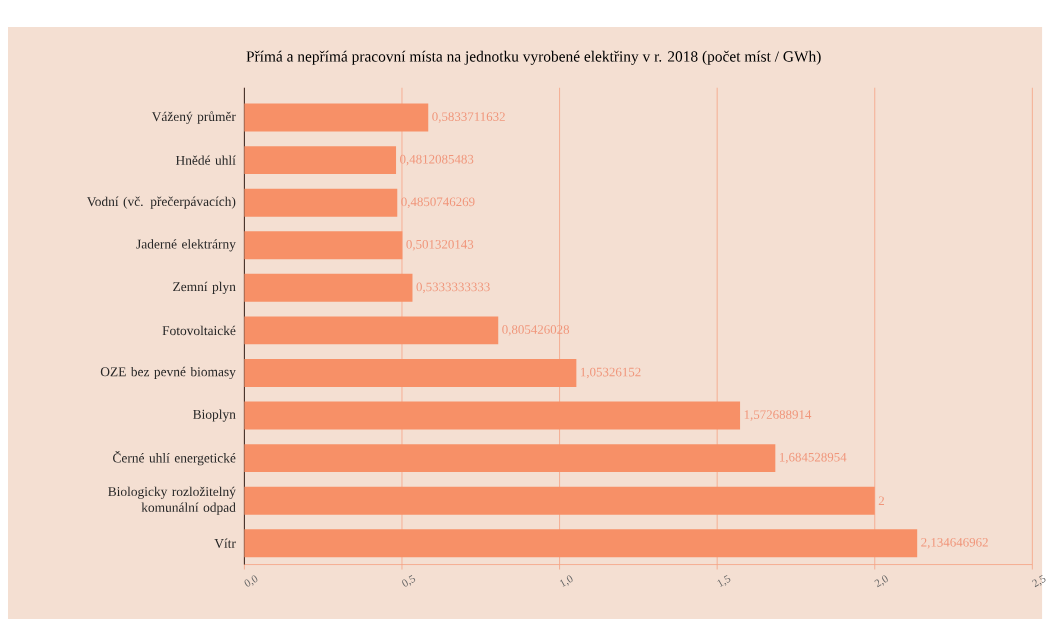 This screenshot has width=1052, height=619. I want to click on x-tick-label: 0,5, so click(409, 580).